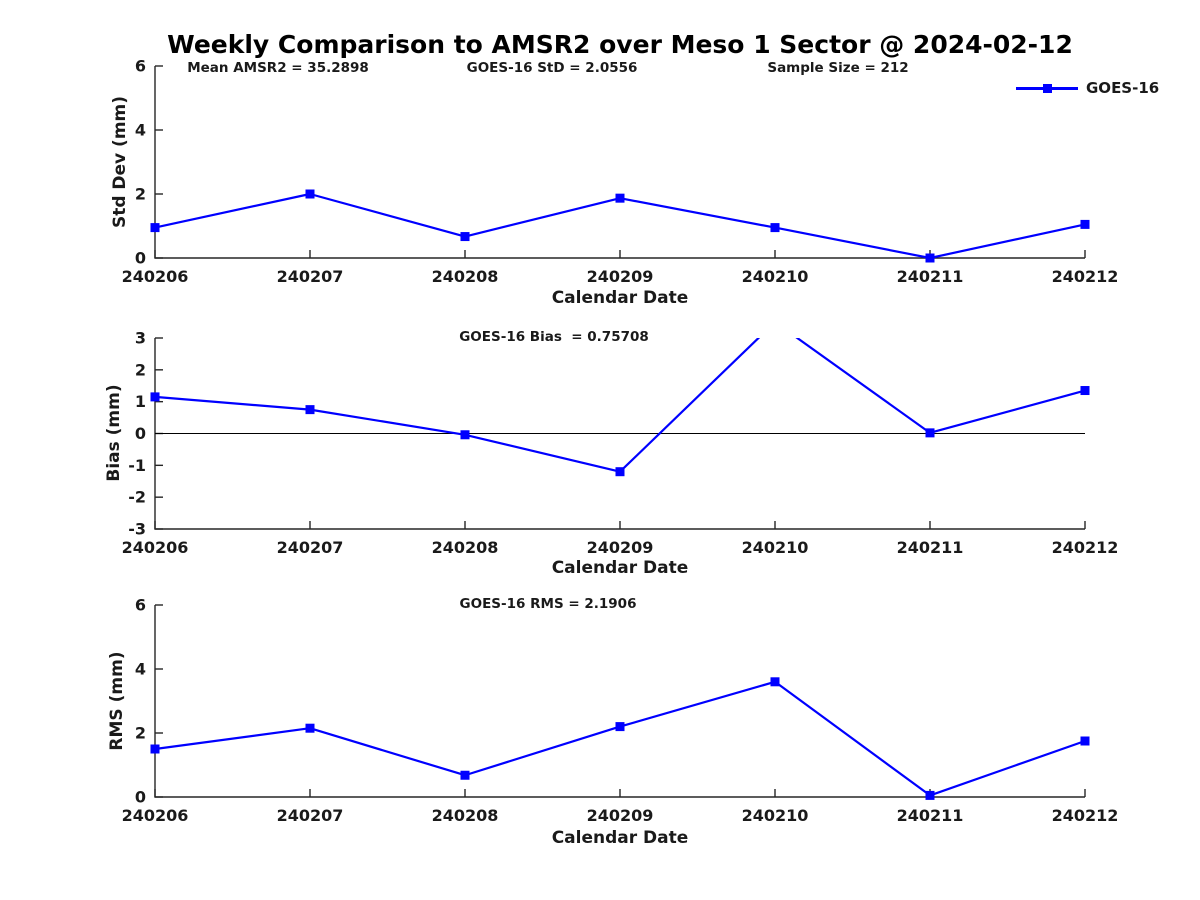 This screenshot has width=1200, height=900. What do you see at coordinates (620, 838) in the screenshot?
I see `x-axis-label-3: Calendar Date` at bounding box center [620, 838].